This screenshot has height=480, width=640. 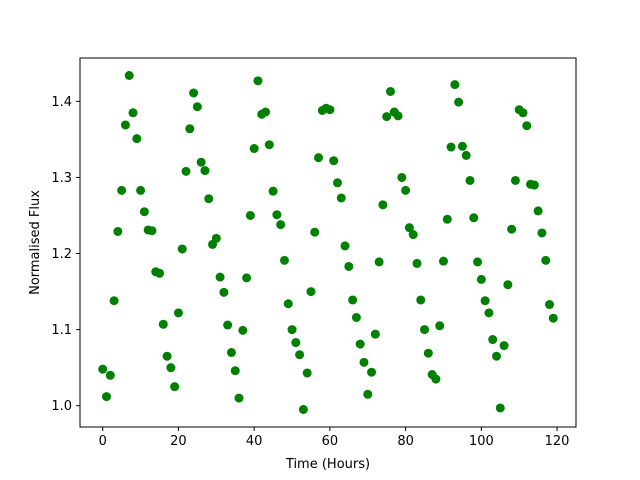 What do you see at coordinates (481, 441) in the screenshot?
I see `x-tick-label: 100` at bounding box center [481, 441].